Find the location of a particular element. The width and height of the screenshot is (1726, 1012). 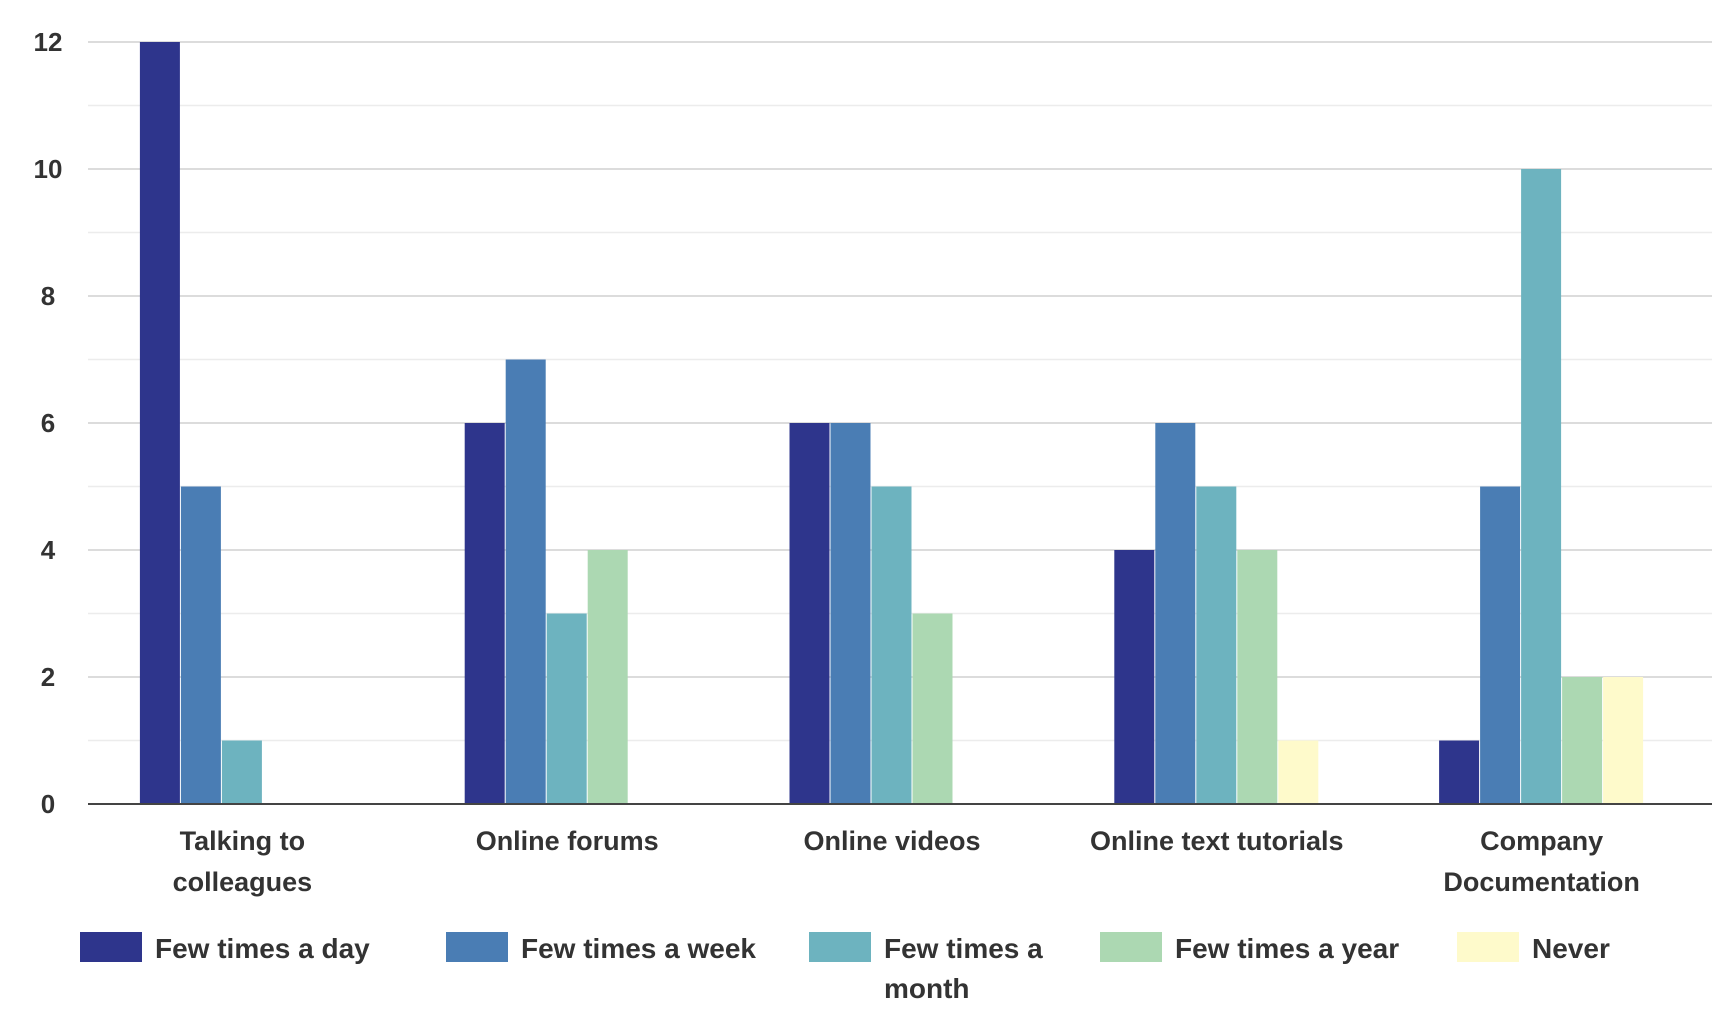

y-tick-label: 4 is located at coordinates (48, 550).